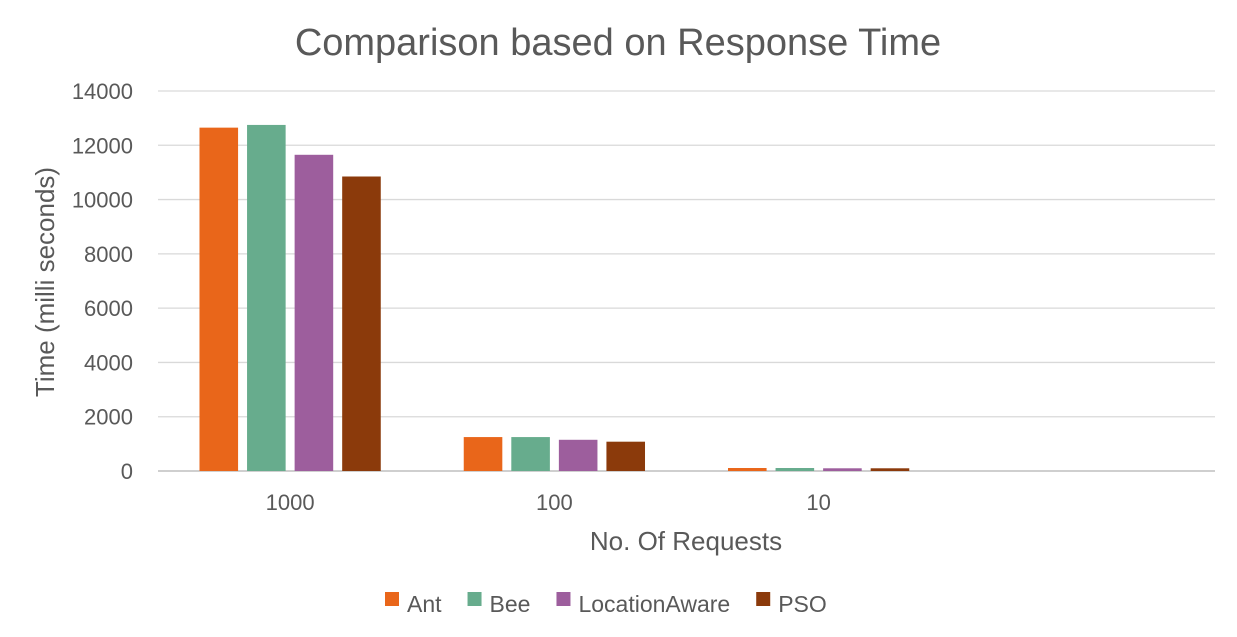  What do you see at coordinates (102, 91) in the screenshot?
I see `y-tick-label: 14000` at bounding box center [102, 91].